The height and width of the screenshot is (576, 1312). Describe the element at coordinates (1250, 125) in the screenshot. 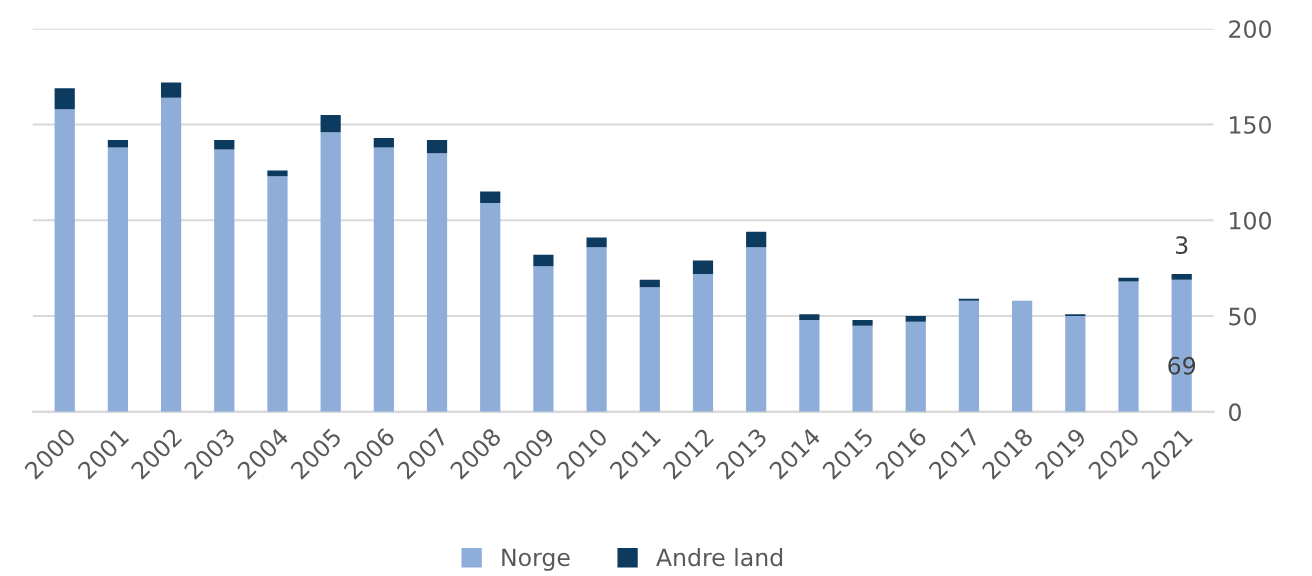

I see `y-tick-label: 150` at that location.